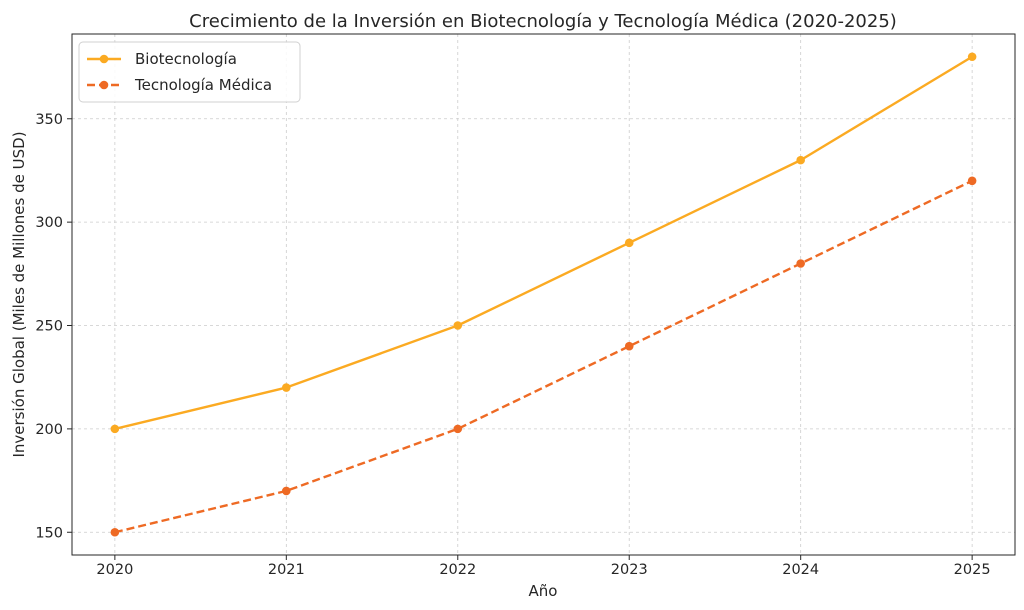 Image resolution: width=1024 pixels, height=610 pixels. I want to click on legend-label: Tecnología Médica, so click(203, 85).